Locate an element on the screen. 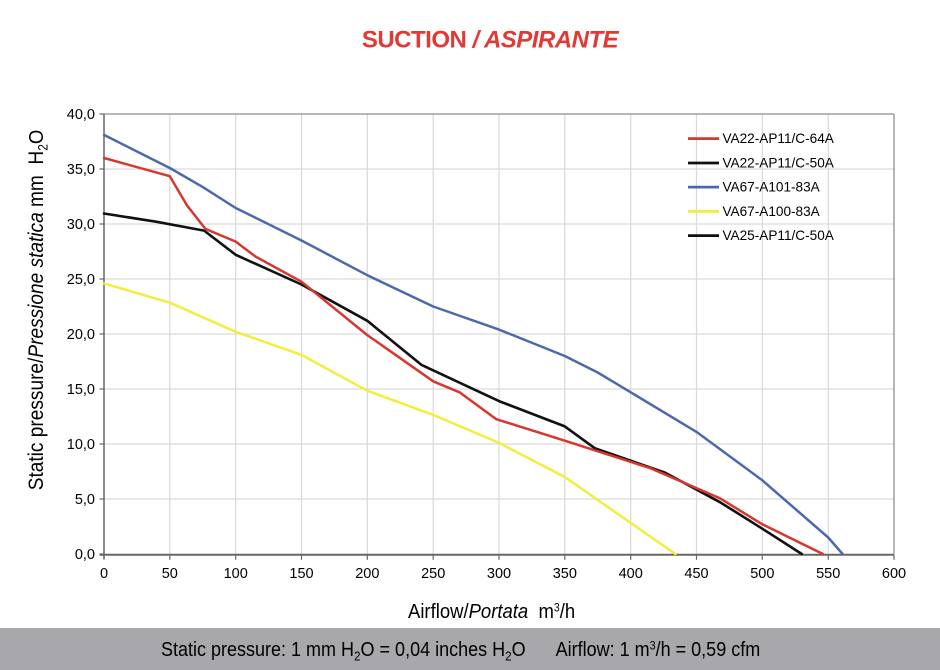 The height and width of the screenshot is (670, 940). svg-text: Airflow/Portata m3/h is located at coordinates (491, 611).